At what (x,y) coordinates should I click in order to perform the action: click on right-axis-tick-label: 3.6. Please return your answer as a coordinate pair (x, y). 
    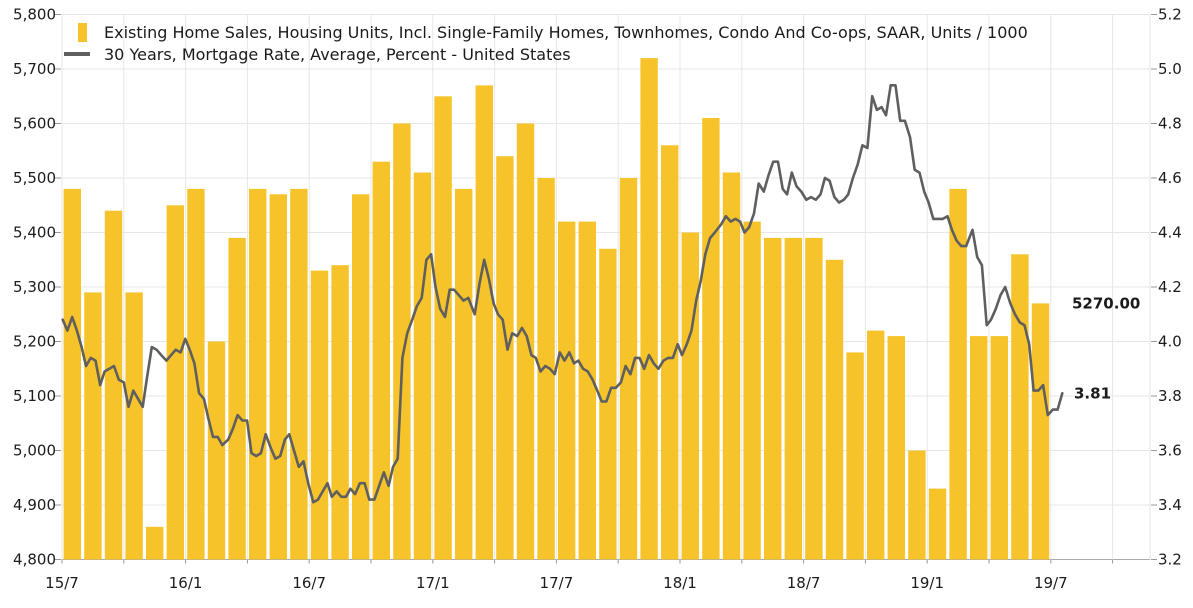
    Looking at the image, I should click on (1170, 451).